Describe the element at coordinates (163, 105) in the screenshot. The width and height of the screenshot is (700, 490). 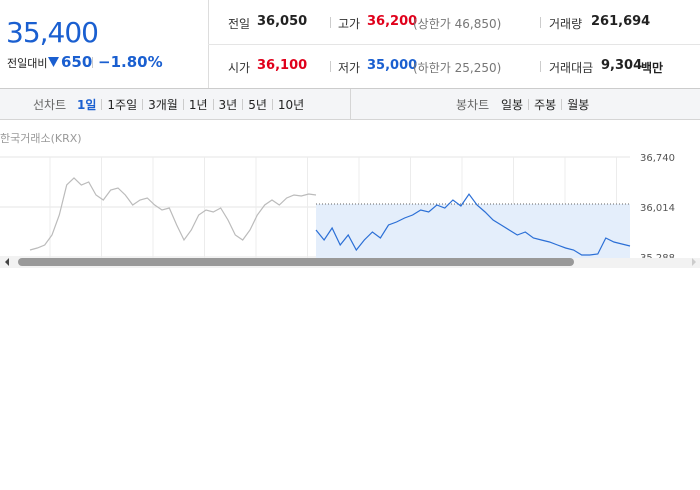
I see `period-tab: 3개월` at that location.